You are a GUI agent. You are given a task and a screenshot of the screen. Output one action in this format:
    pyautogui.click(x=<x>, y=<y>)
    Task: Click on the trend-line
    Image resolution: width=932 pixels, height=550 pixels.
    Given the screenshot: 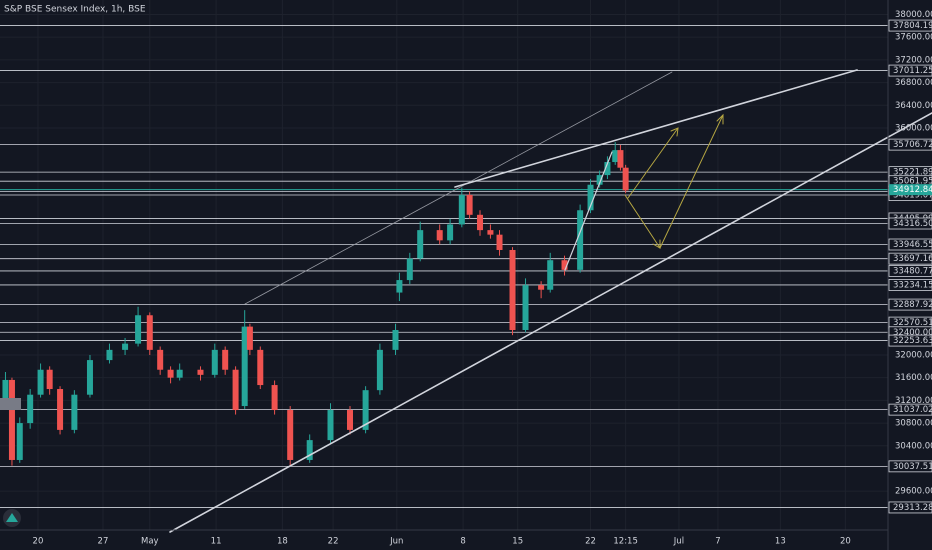 What is the action you would take?
    pyautogui.click(x=588, y=211)
    